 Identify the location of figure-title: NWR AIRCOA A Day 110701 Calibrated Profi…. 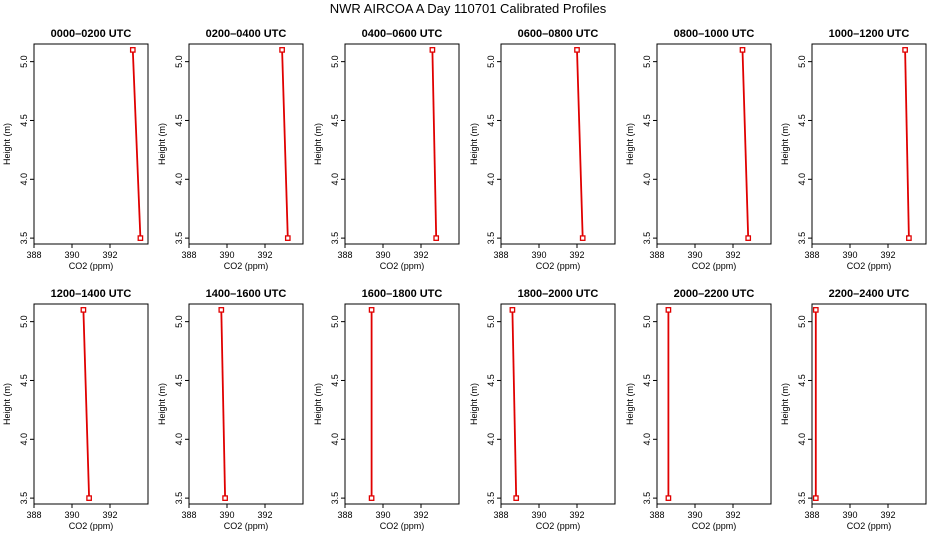
(468, 8).